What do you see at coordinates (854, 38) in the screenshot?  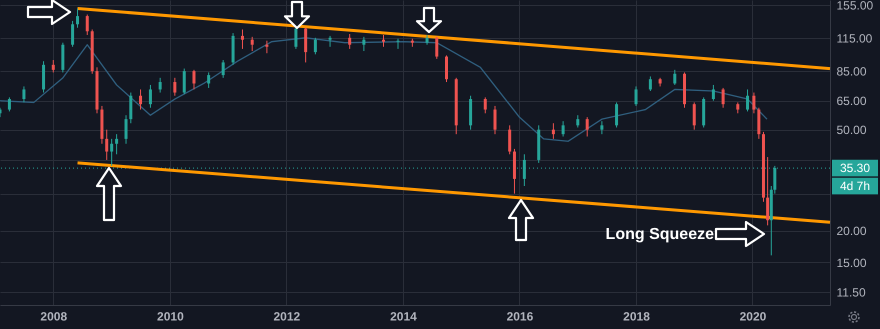 I see `y-tick-label: 115.00` at bounding box center [854, 38].